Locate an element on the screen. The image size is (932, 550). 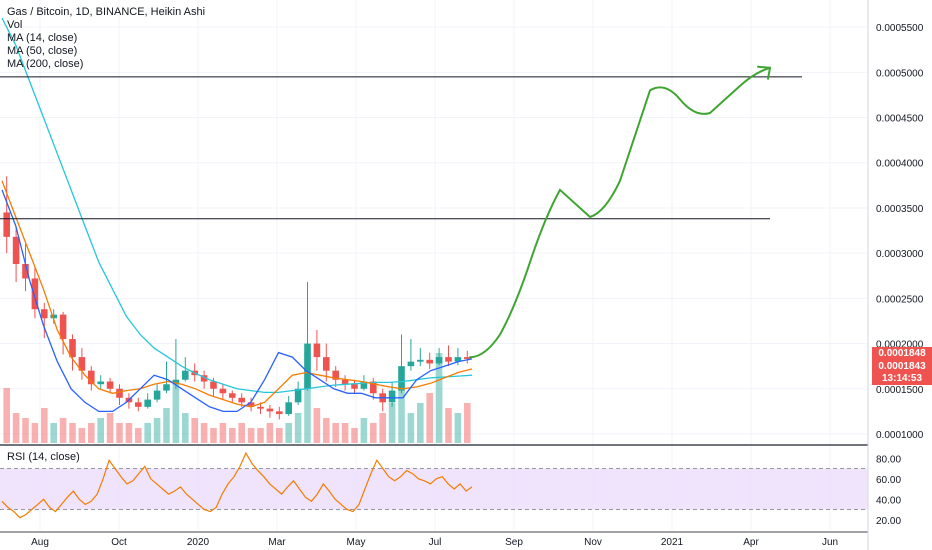
rsi-band-fill is located at coordinates (434, 489).